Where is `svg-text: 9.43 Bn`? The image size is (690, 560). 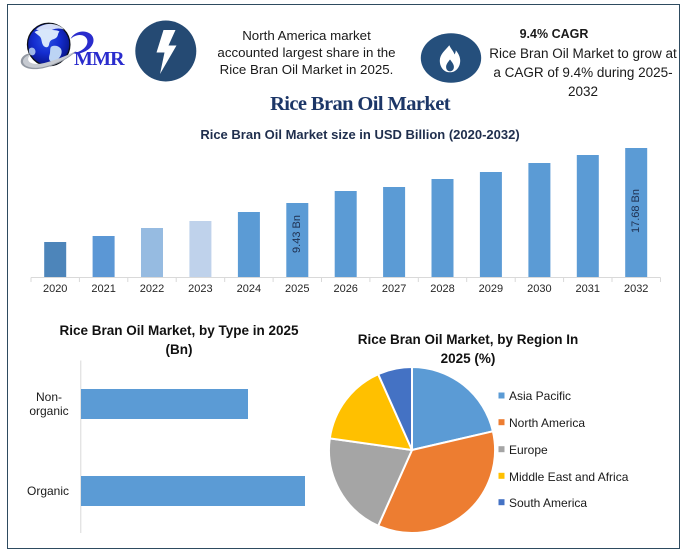 svg-text: 9.43 Bn is located at coordinates (297, 234).